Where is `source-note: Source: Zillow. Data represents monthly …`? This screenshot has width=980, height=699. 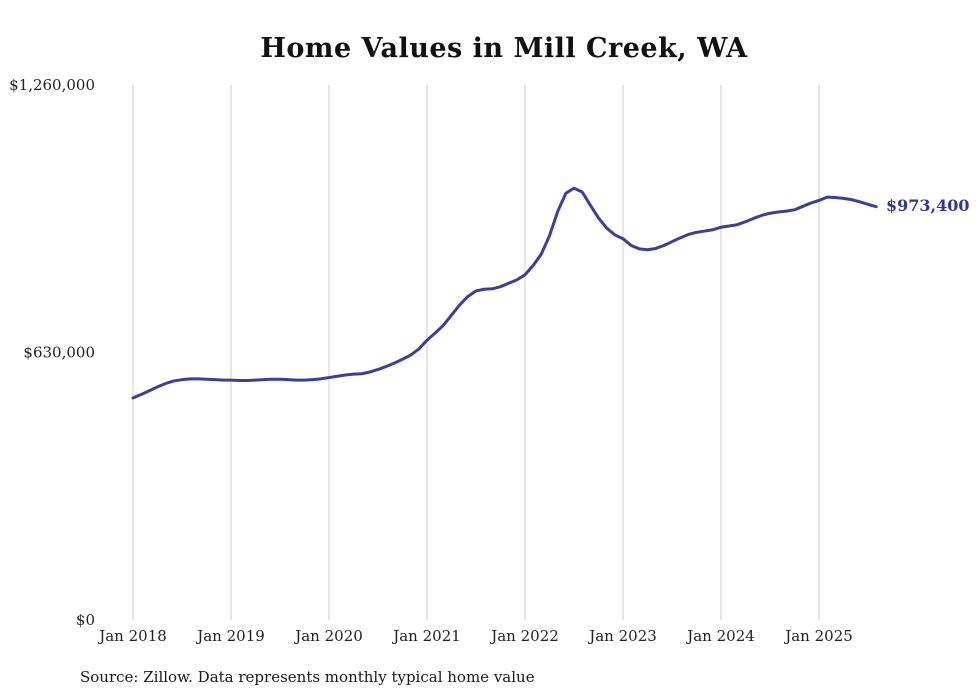
source-note: Source: Zillow. Data represents monthly … is located at coordinates (307, 677).